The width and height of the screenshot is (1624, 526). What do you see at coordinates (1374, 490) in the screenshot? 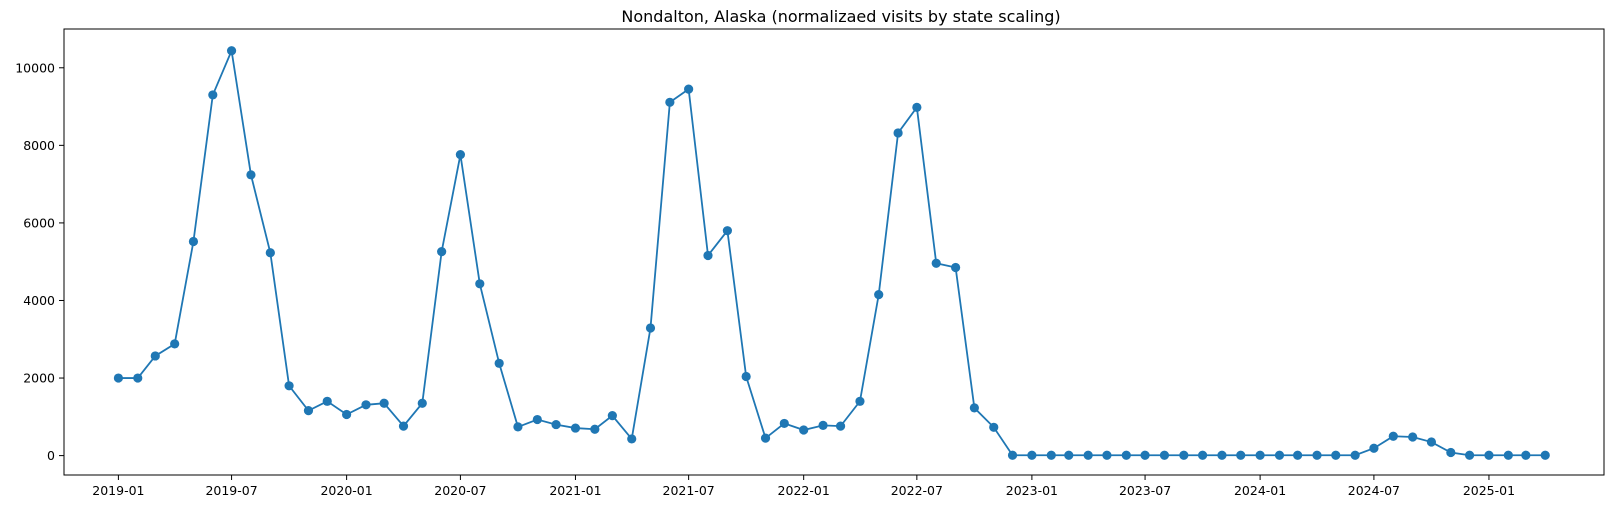
I see `x-tick-label: 2024-07` at bounding box center [1374, 490].